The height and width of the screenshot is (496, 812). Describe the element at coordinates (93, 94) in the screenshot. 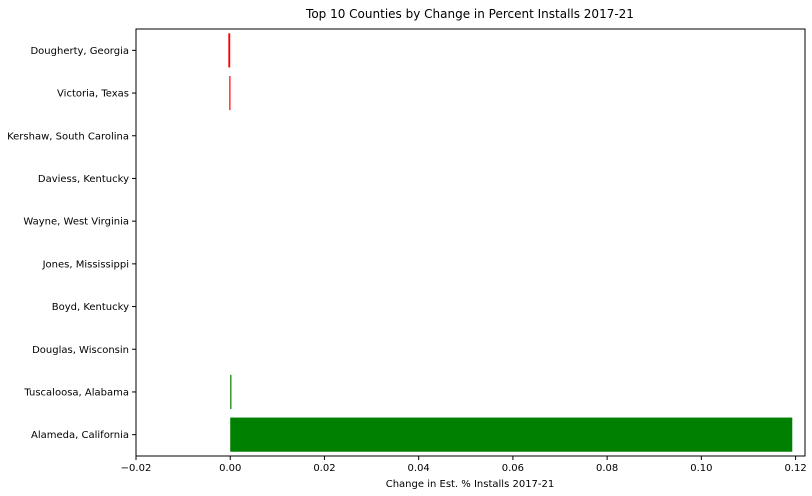

I see `y-tick-label: Victoria, Texas` at that location.